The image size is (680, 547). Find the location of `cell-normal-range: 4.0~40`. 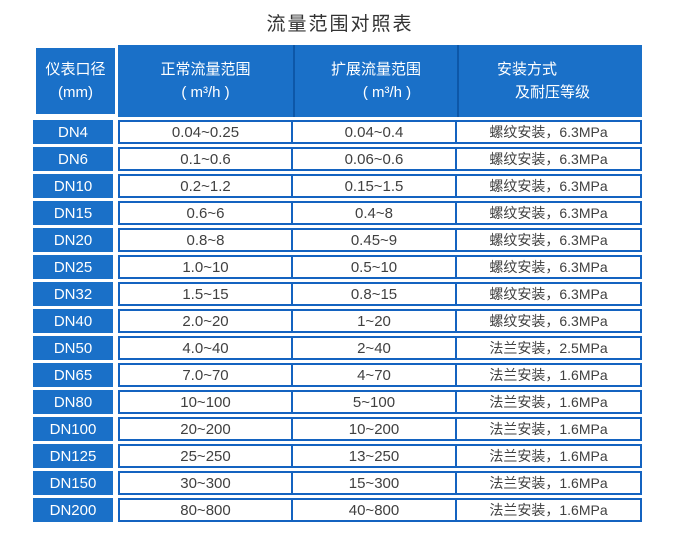

cell-normal-range: 4.0~40 is located at coordinates (205, 348).